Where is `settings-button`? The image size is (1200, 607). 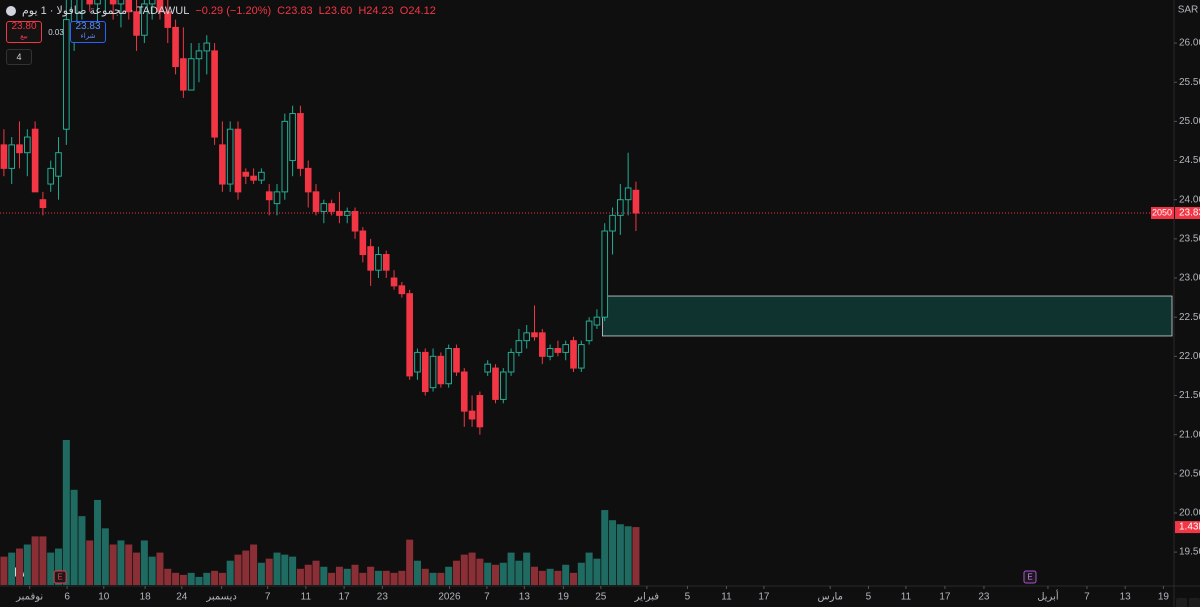
settings-button is located at coordinates (1194, 602).